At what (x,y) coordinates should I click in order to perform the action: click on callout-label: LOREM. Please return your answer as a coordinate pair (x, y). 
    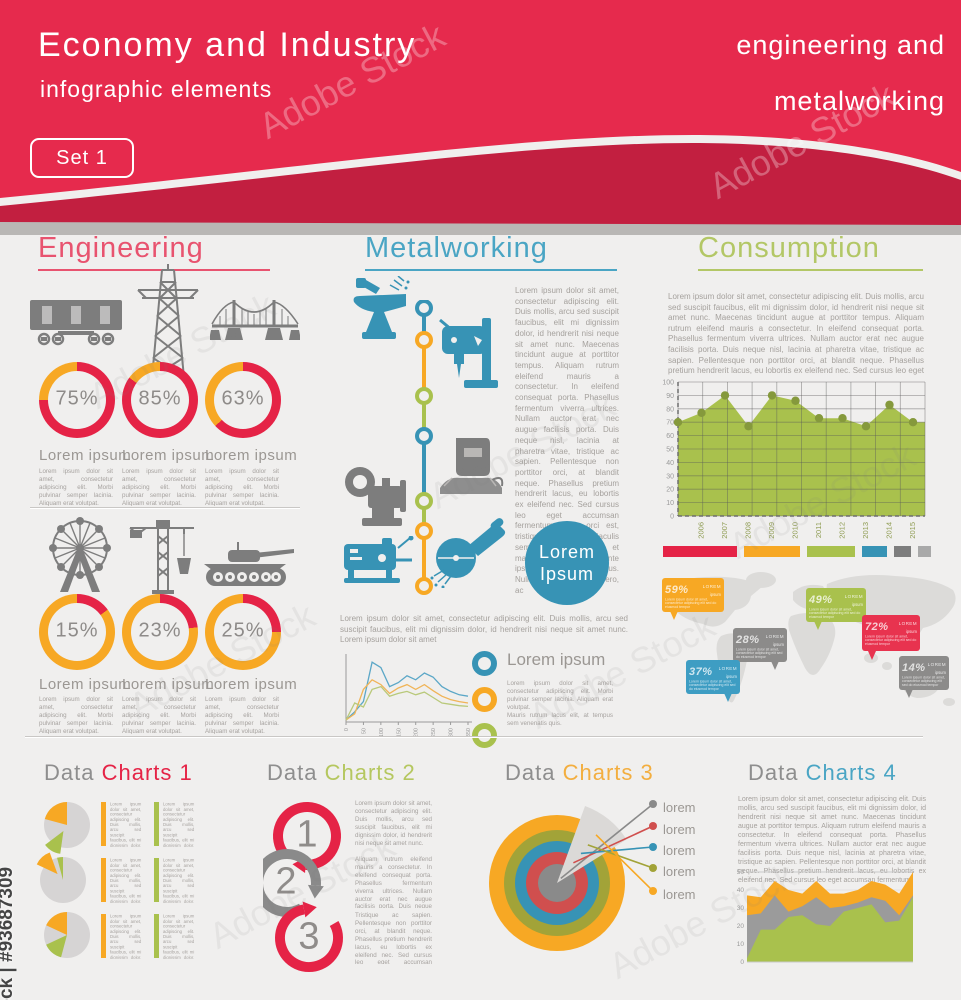
    Looking at the image, I should click on (711, 586).